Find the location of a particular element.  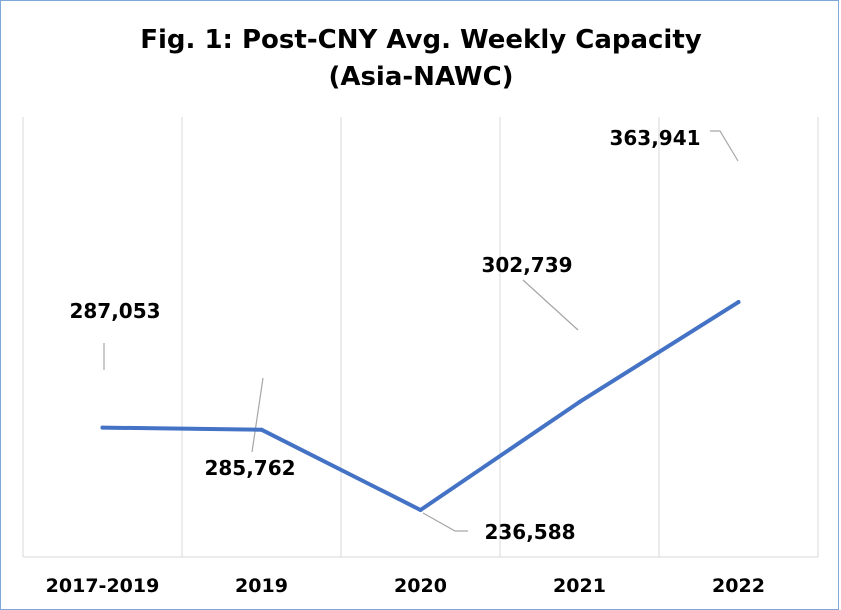

chart-title: Fig. 1: Post-CNY Avg. Weekly Capacity is located at coordinates (421, 40).